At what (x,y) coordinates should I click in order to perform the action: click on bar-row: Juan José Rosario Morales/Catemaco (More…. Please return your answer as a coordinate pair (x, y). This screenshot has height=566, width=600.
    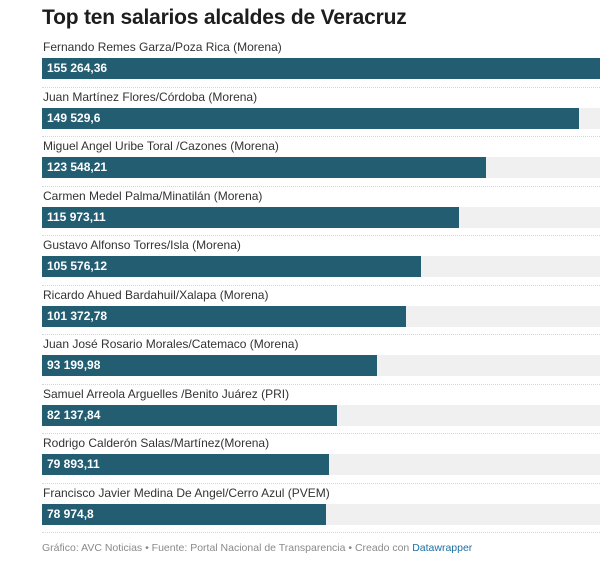
    Looking at the image, I should click on (321, 360).